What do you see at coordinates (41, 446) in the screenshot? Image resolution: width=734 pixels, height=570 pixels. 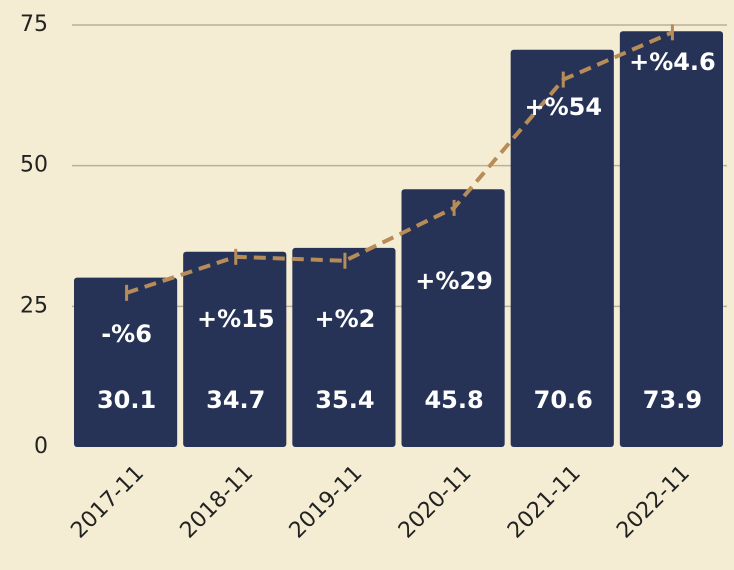 I see `y-tick-label: 0` at bounding box center [41, 446].